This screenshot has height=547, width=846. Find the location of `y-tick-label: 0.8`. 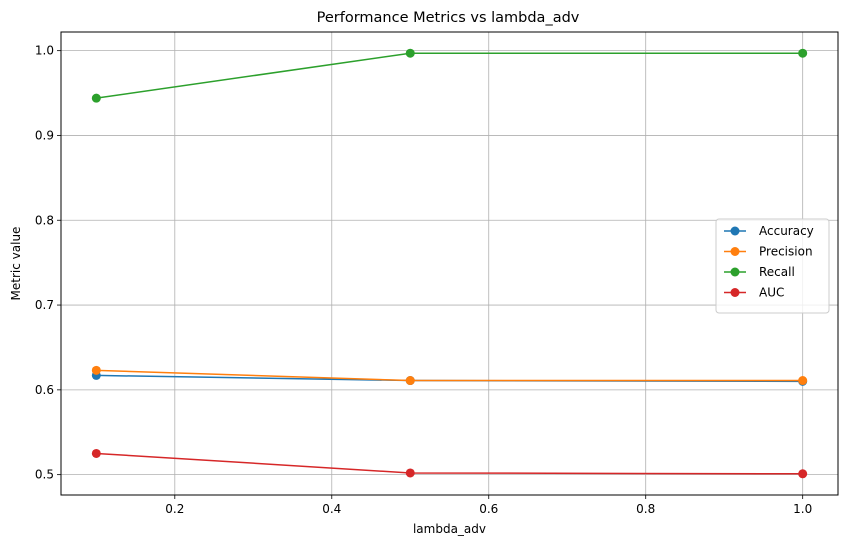

y-tick-label: 0.8 is located at coordinates (44, 220).